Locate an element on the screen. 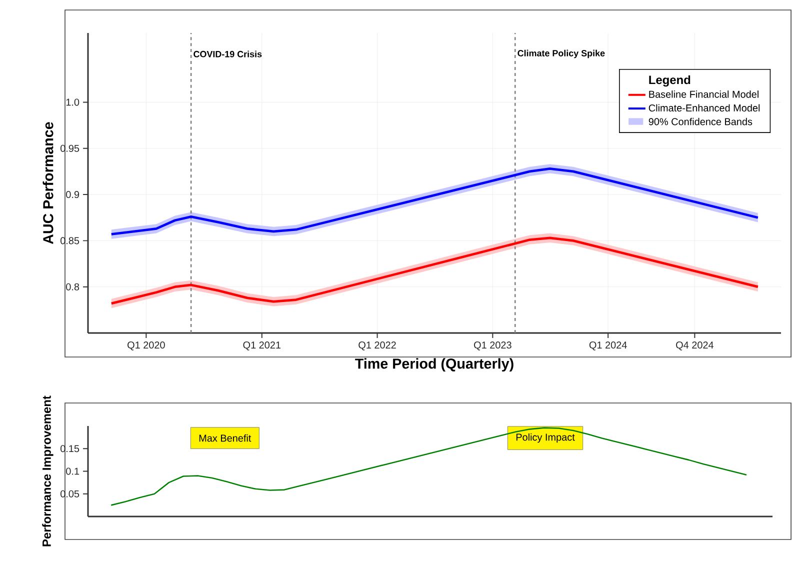 The image size is (792, 573). x-tick-label: Q4 2024 is located at coordinates (695, 346).